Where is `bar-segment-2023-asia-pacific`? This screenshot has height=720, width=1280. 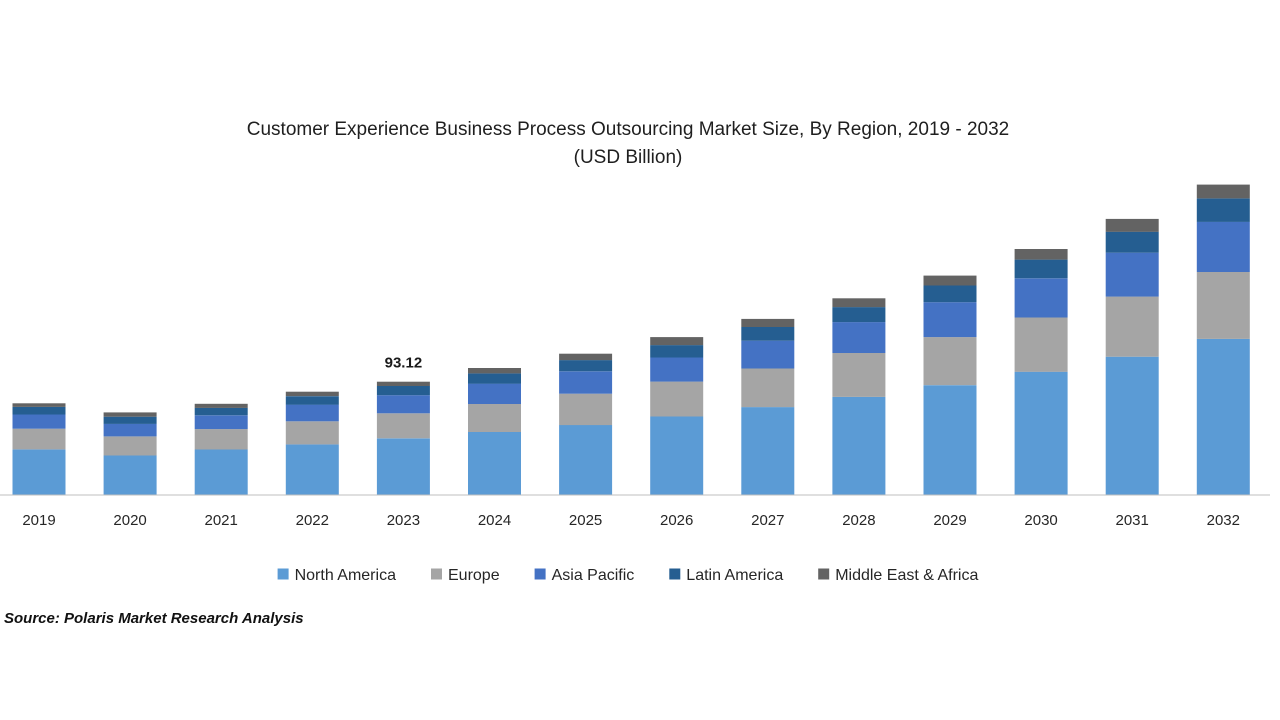
bar-segment-2023-asia-pacific is located at coordinates (403, 404).